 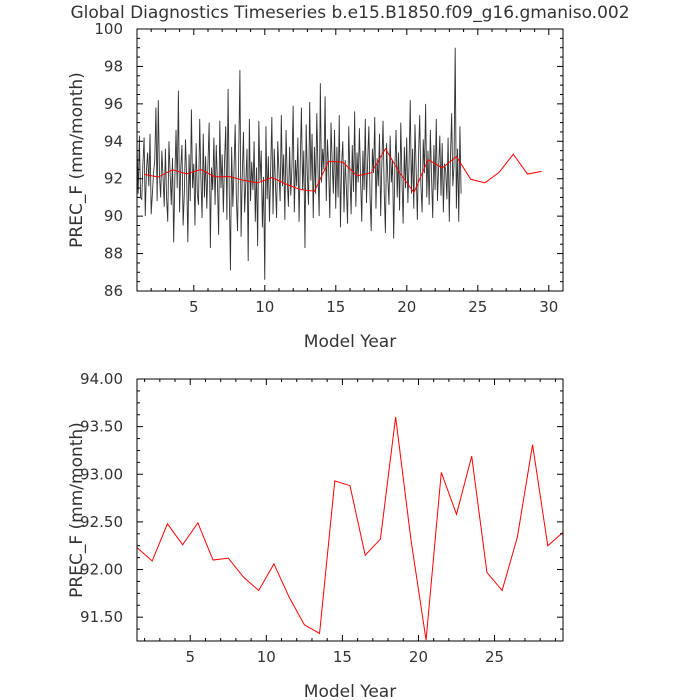 I want to click on bottom-y-tick-label: 92.50, so click(x=101, y=522).